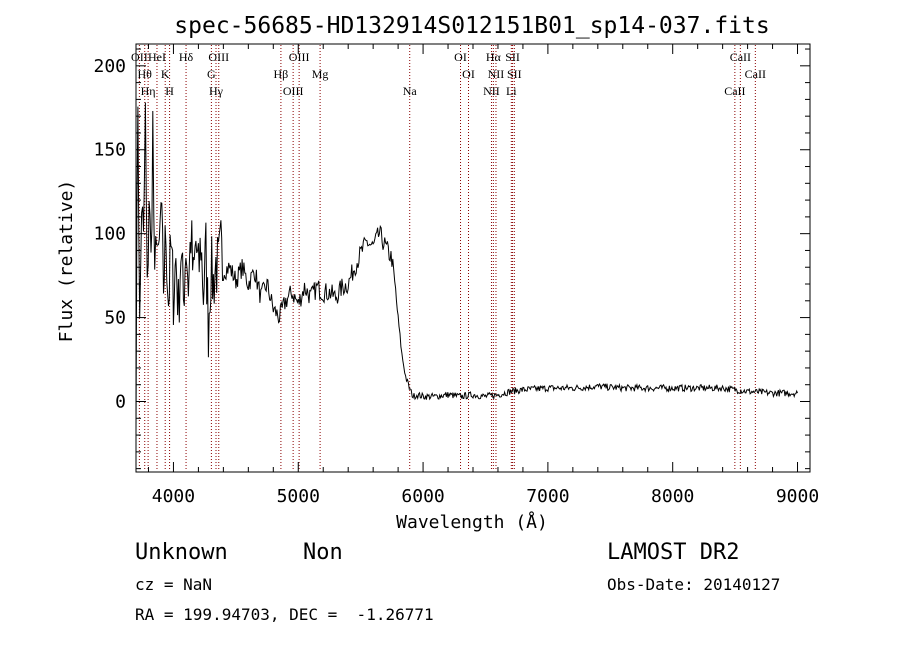 The width and height of the screenshot is (900, 649). Describe the element at coordinates (139, 57) in the screenshot. I see `line-label: OII` at that location.